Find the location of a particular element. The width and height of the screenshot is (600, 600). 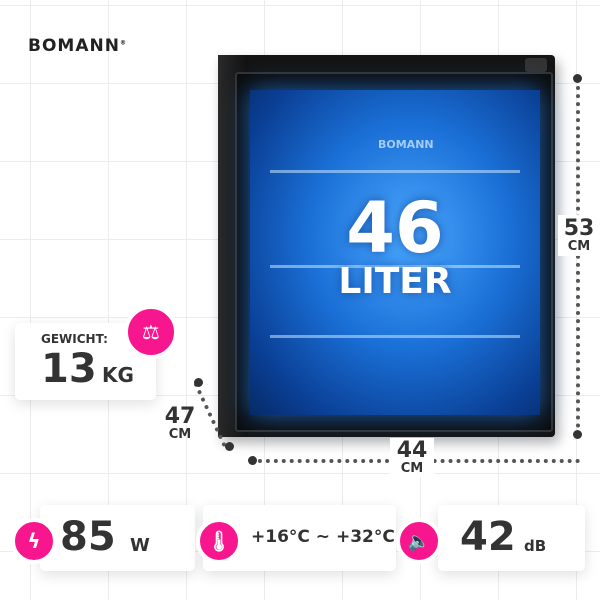

width-unit: CM is located at coordinates (412, 468).